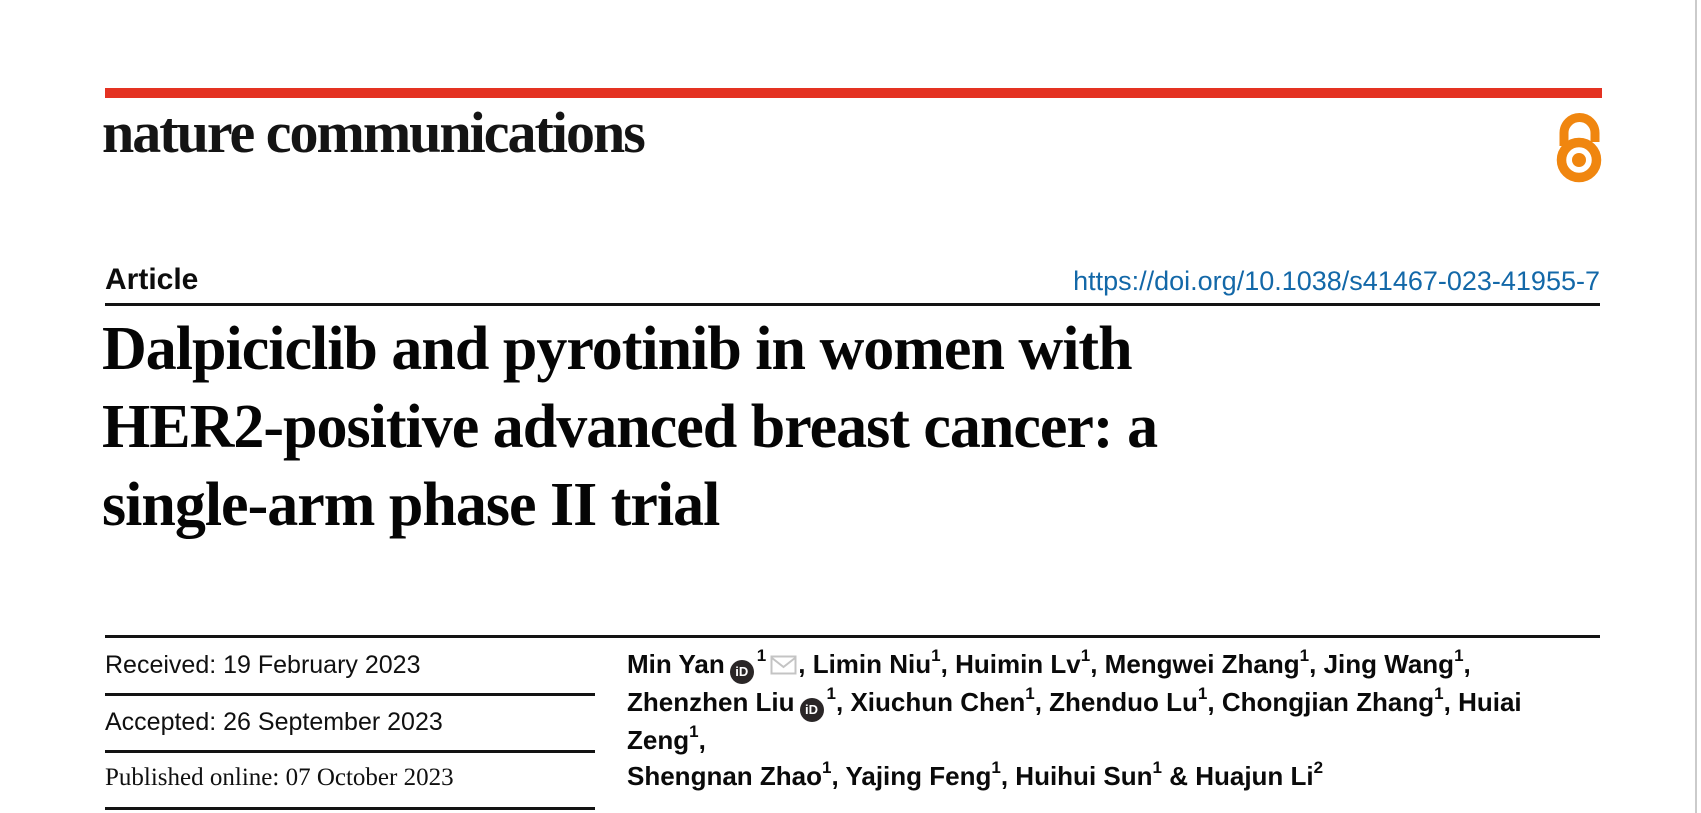 The image size is (1701, 813). Describe the element at coordinates (617, 349) in the screenshot. I see `title-line: Dalpiciclib and pyrotinib in women with` at that location.